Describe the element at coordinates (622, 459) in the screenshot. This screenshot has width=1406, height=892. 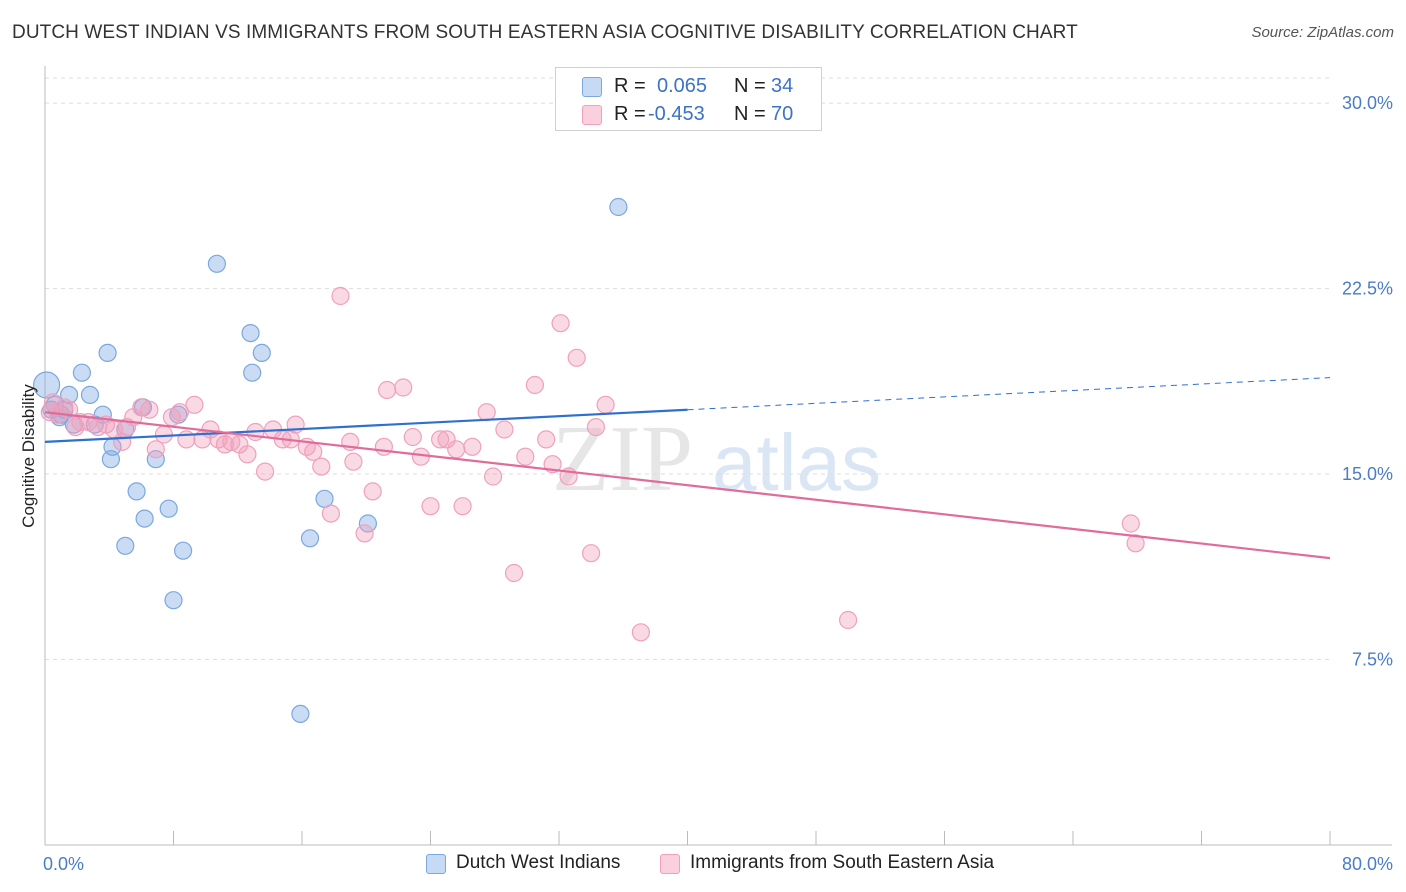
I see `watermark-zip: ZIP` at that location.